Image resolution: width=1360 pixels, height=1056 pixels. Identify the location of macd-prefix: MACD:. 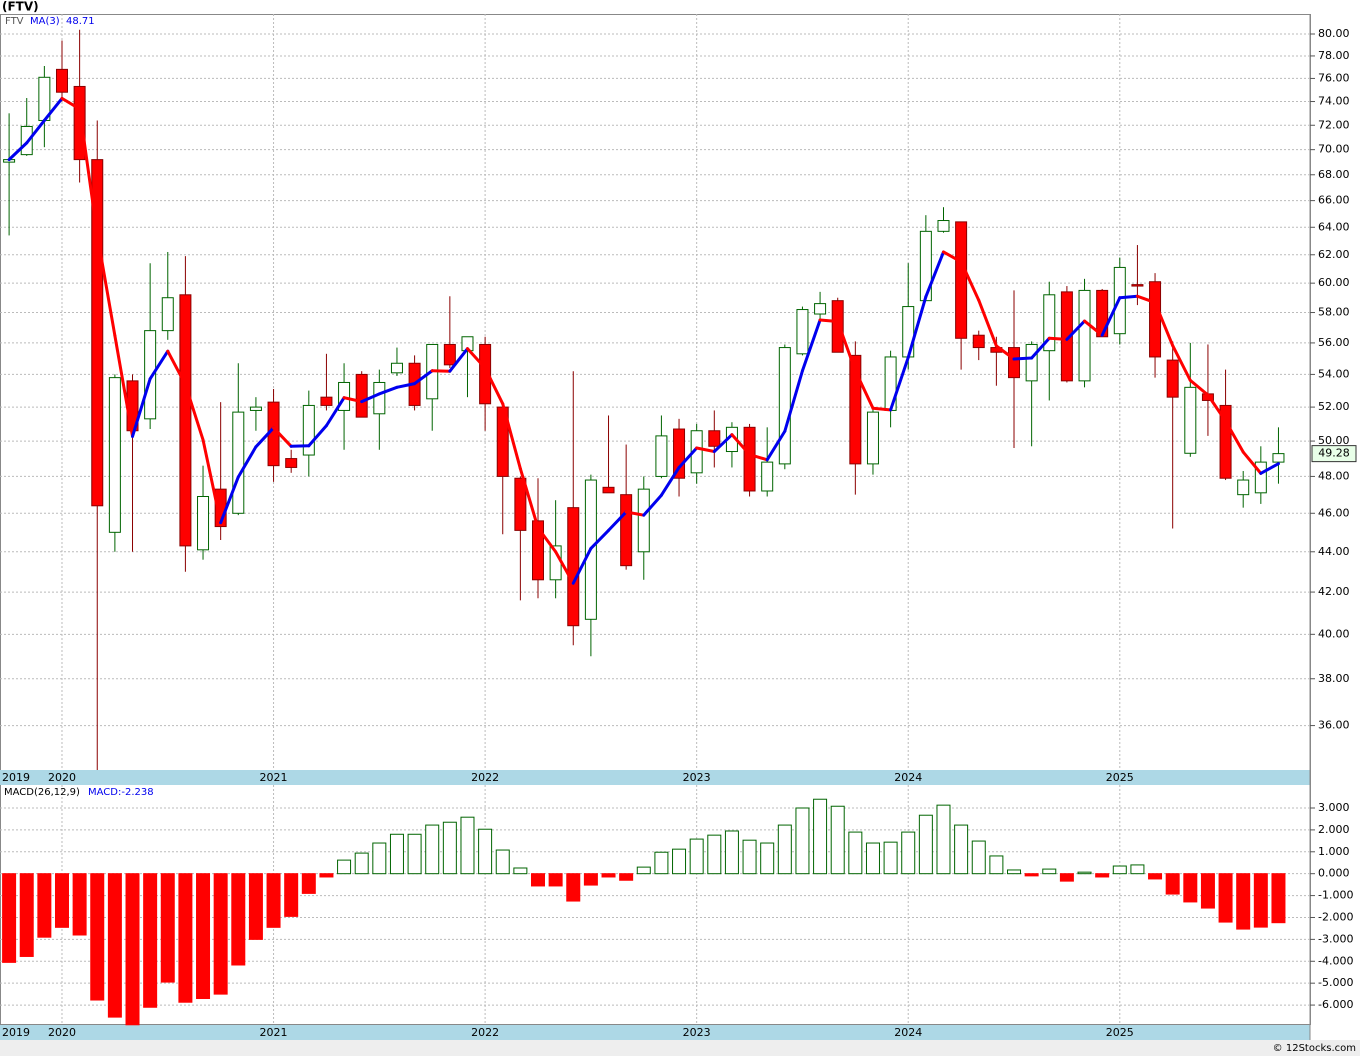
(104, 792).